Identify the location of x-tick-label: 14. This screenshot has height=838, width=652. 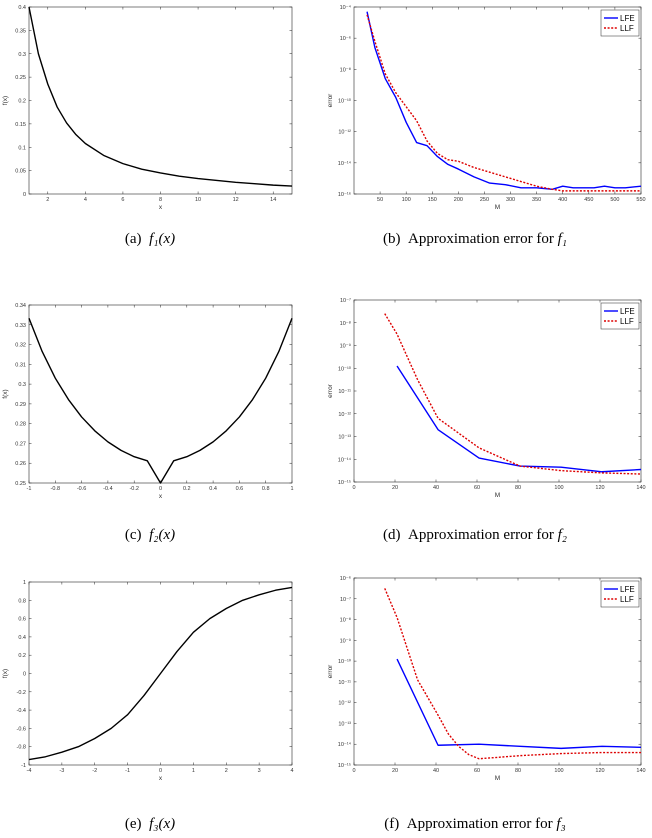
(273, 200).